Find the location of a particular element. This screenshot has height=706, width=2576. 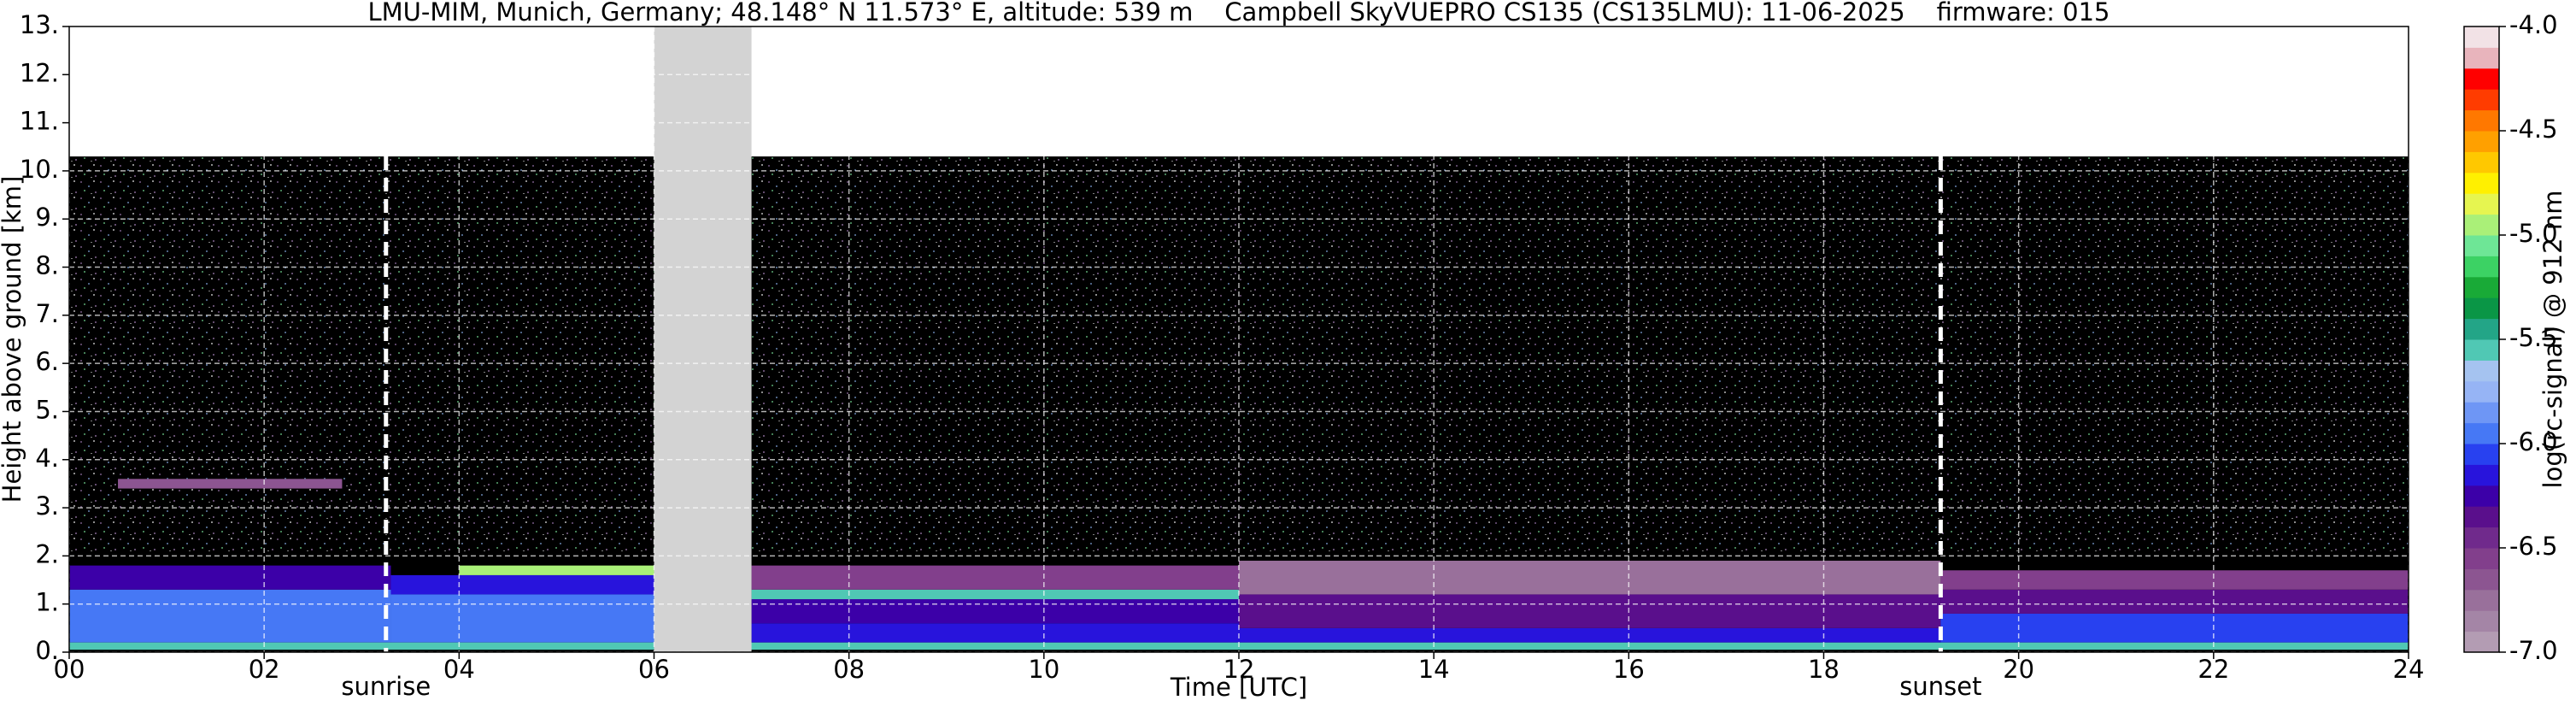

event-label: sunrise is located at coordinates (386, 686).